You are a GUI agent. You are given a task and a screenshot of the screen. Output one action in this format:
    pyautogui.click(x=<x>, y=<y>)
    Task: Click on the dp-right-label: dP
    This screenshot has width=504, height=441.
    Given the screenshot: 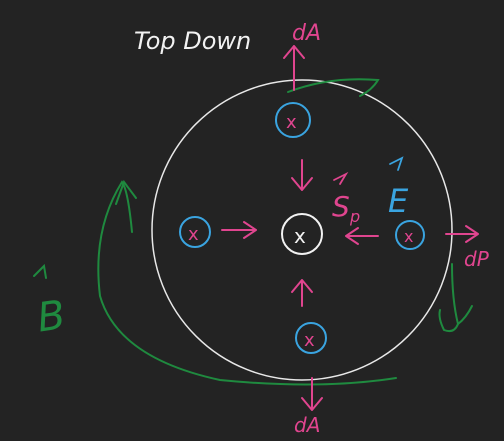 What is the action you would take?
    pyautogui.click(x=477, y=259)
    